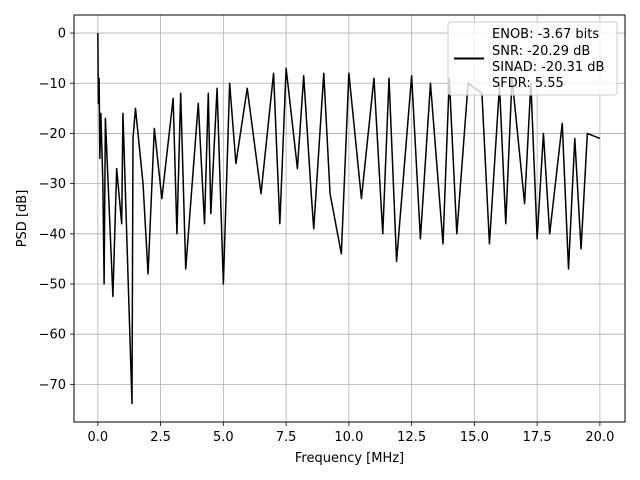 Image resolution: width=640 pixels, height=480 pixels. I want to click on x-tick-label: 12.5, so click(411, 437).